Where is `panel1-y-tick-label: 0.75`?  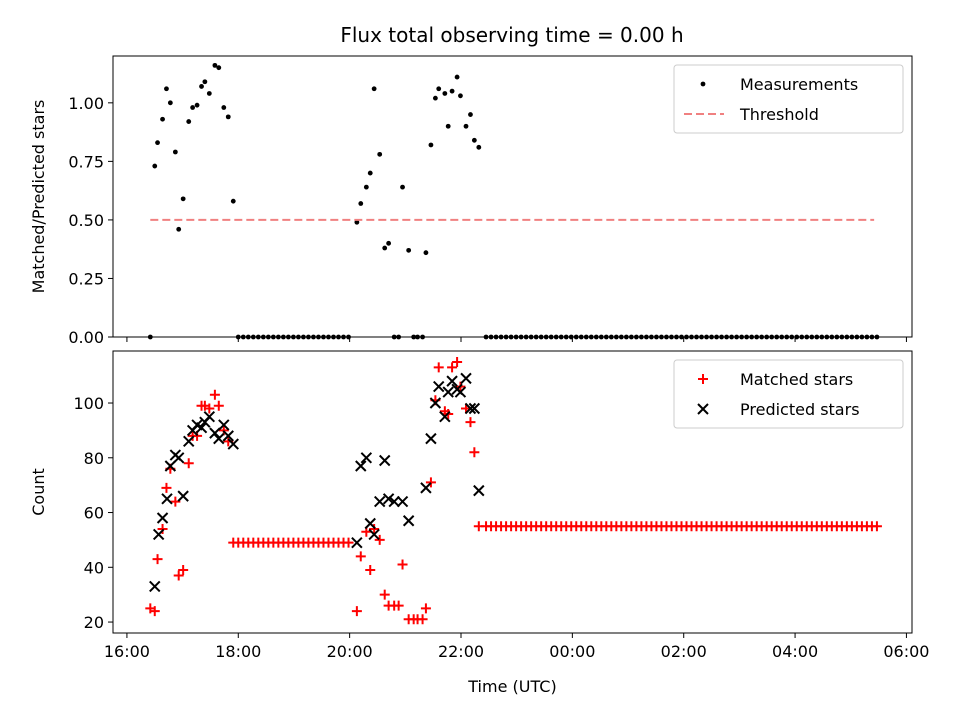
panel1-y-tick-label: 0.75 is located at coordinates (86, 161).